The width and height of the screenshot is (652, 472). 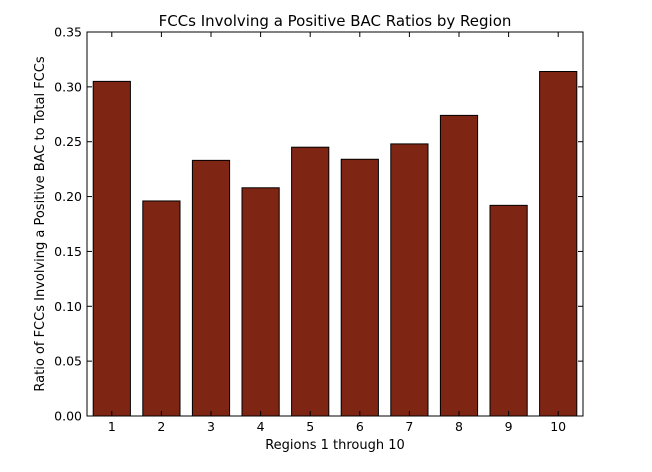 What do you see at coordinates (211, 426) in the screenshot?
I see `x-tick-label: 3` at bounding box center [211, 426].